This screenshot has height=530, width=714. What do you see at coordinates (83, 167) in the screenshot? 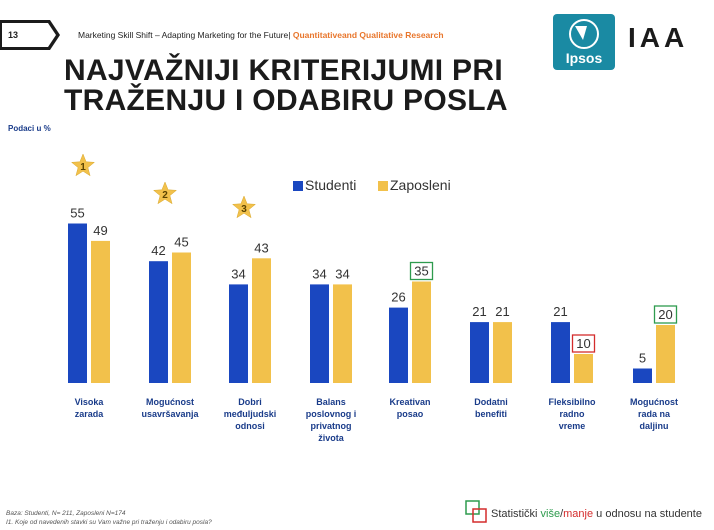
I see `rank-star-label-1: 1` at bounding box center [83, 167].